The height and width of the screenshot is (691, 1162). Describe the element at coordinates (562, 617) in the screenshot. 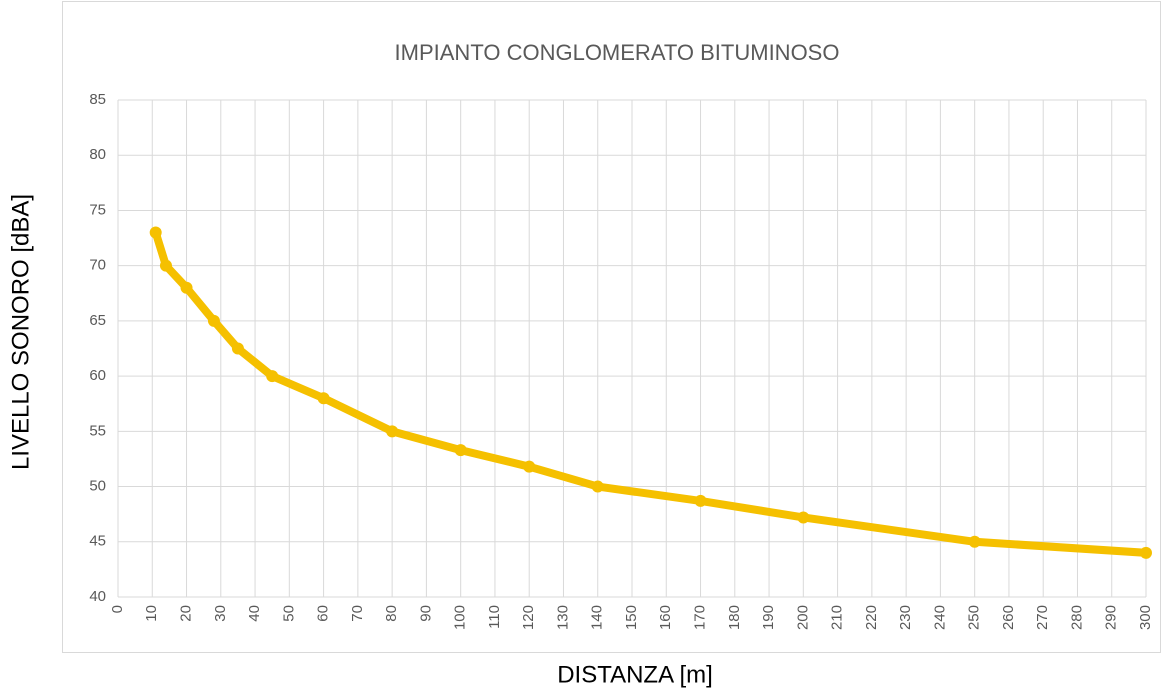

I see `x-tick-label: 130` at that location.